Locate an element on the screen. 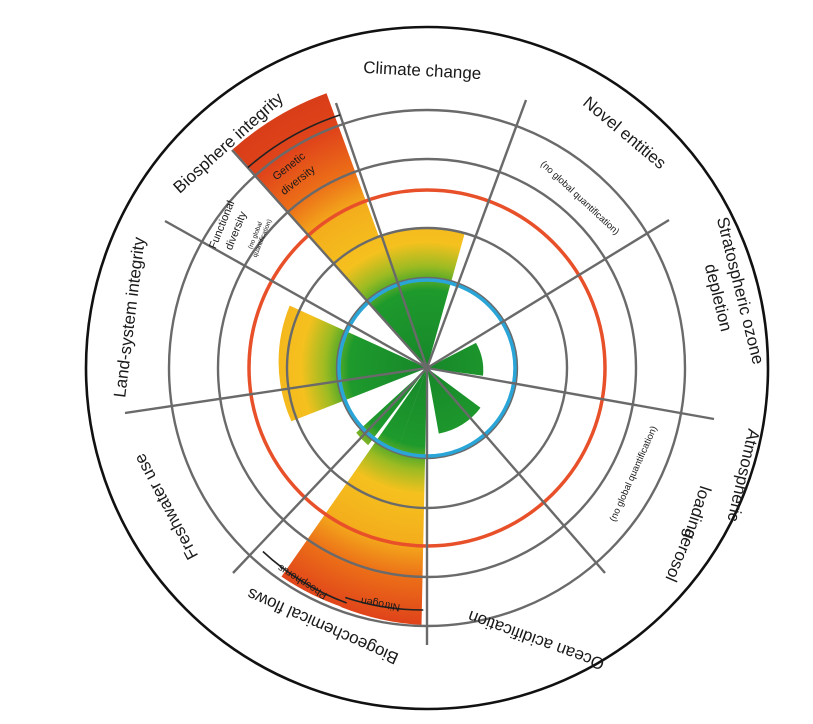 The width and height of the screenshot is (813, 724). divider-biosphere-split is located at coordinates (329, 259).